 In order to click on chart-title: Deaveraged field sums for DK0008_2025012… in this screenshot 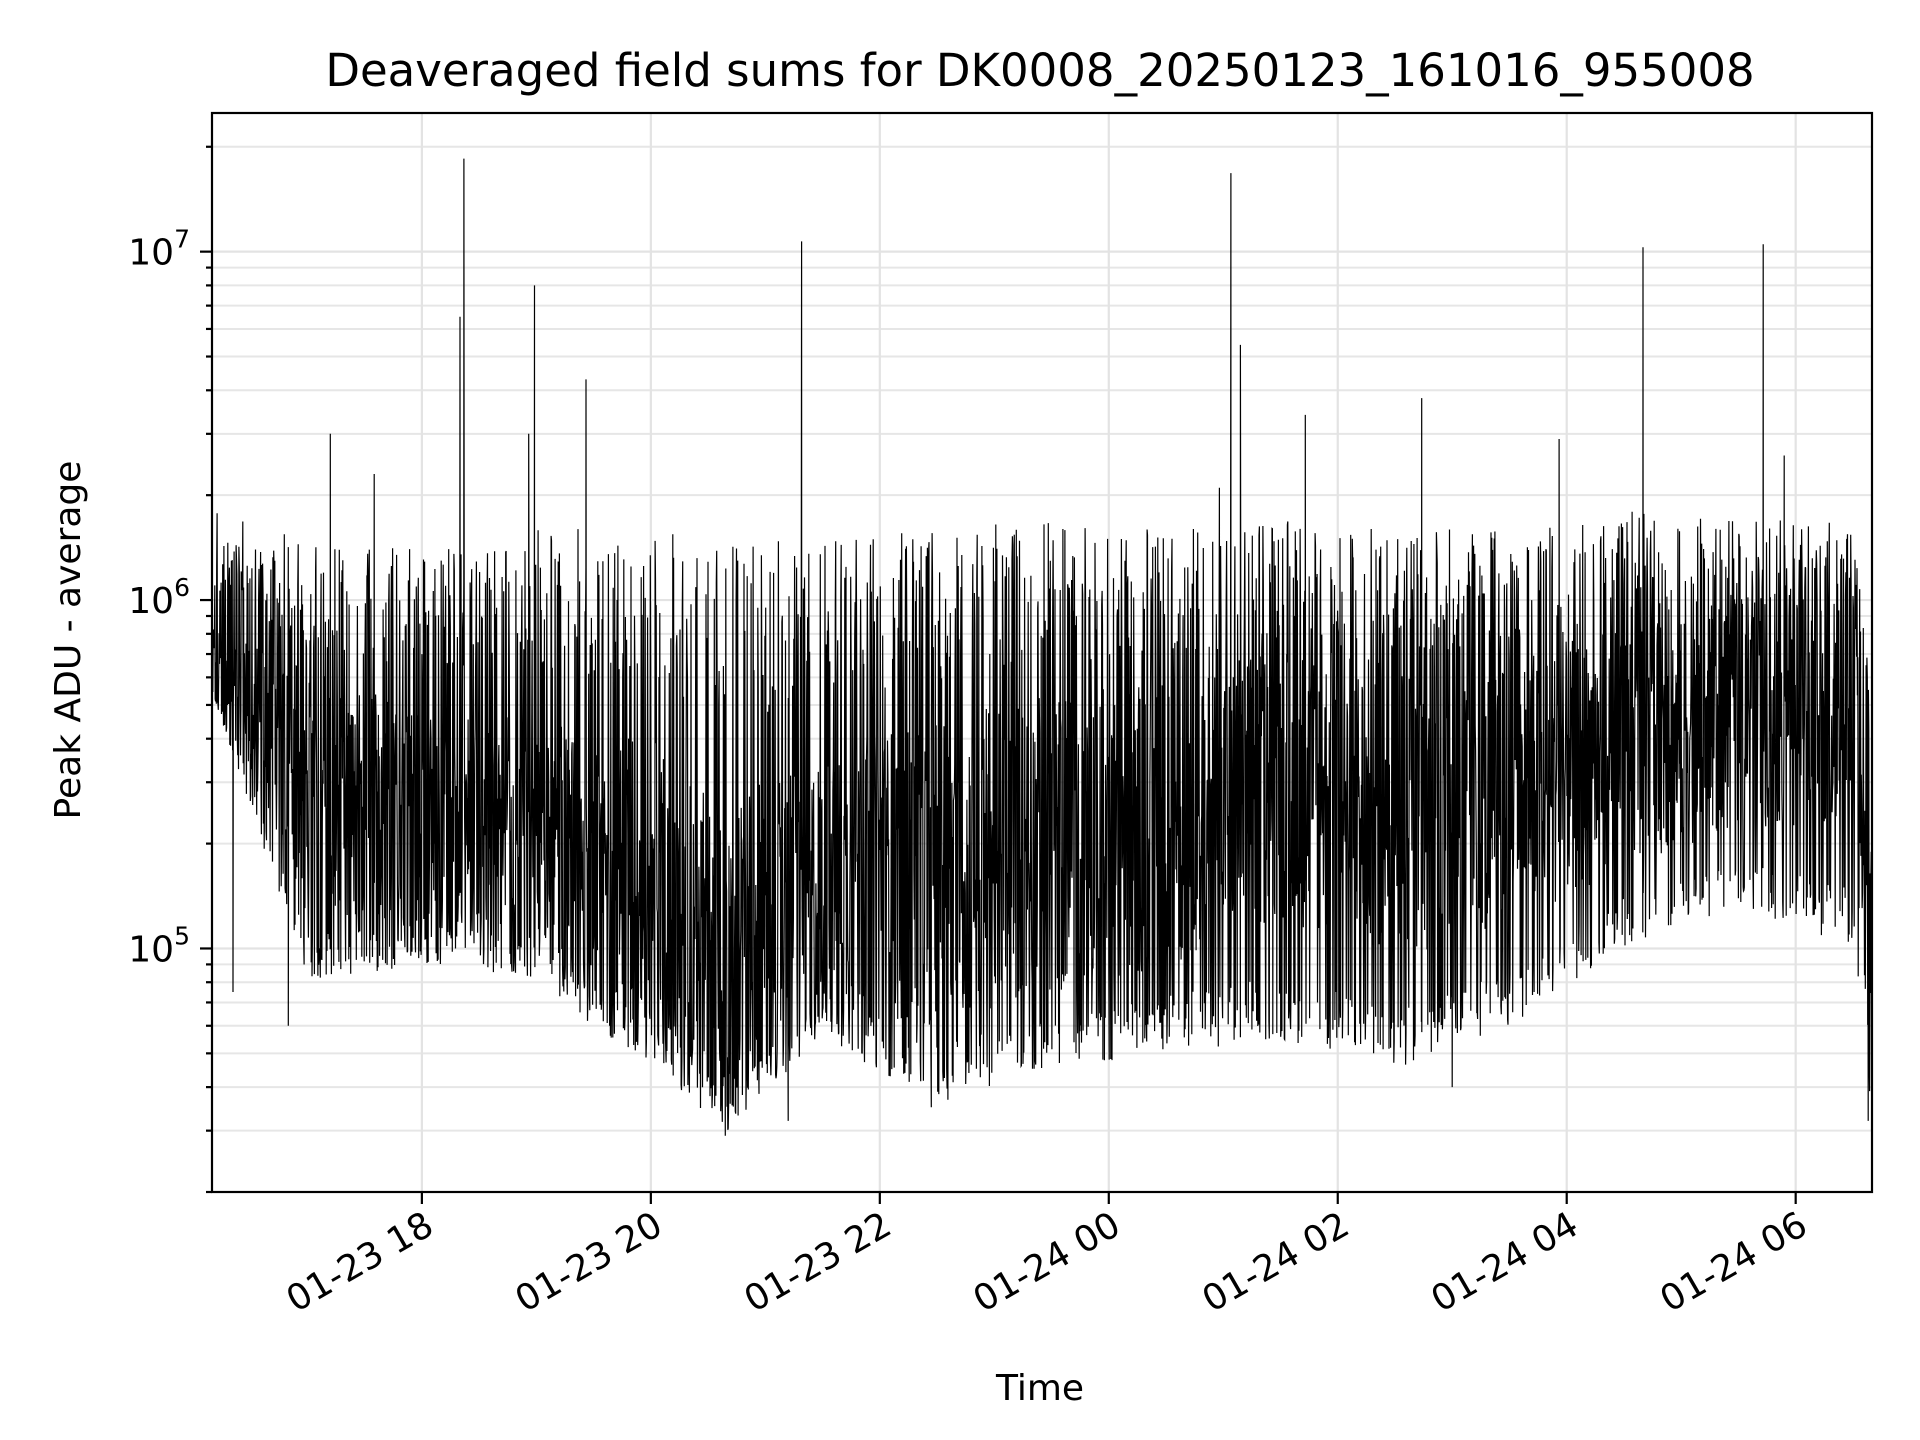, I will do `click(1039, 70)`.